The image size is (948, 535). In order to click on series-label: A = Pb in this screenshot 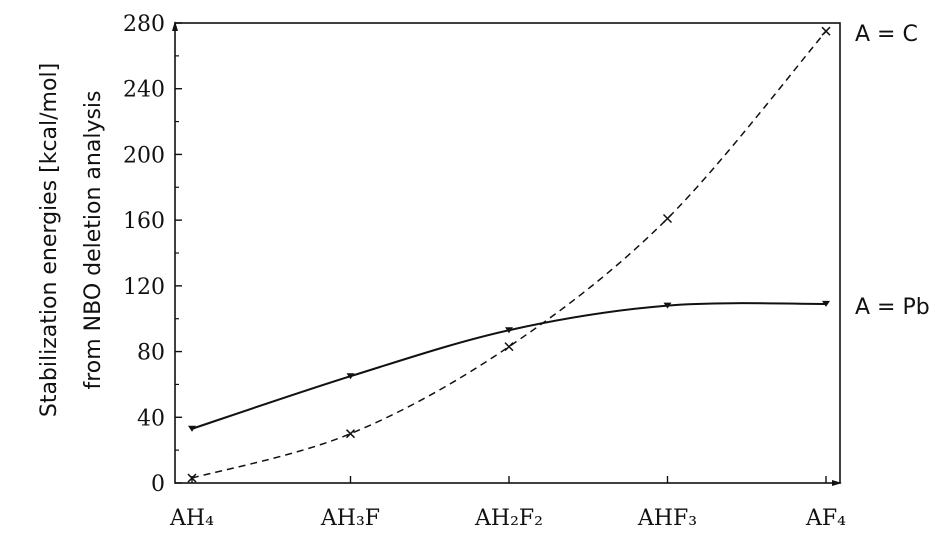, I will do `click(892, 307)`.